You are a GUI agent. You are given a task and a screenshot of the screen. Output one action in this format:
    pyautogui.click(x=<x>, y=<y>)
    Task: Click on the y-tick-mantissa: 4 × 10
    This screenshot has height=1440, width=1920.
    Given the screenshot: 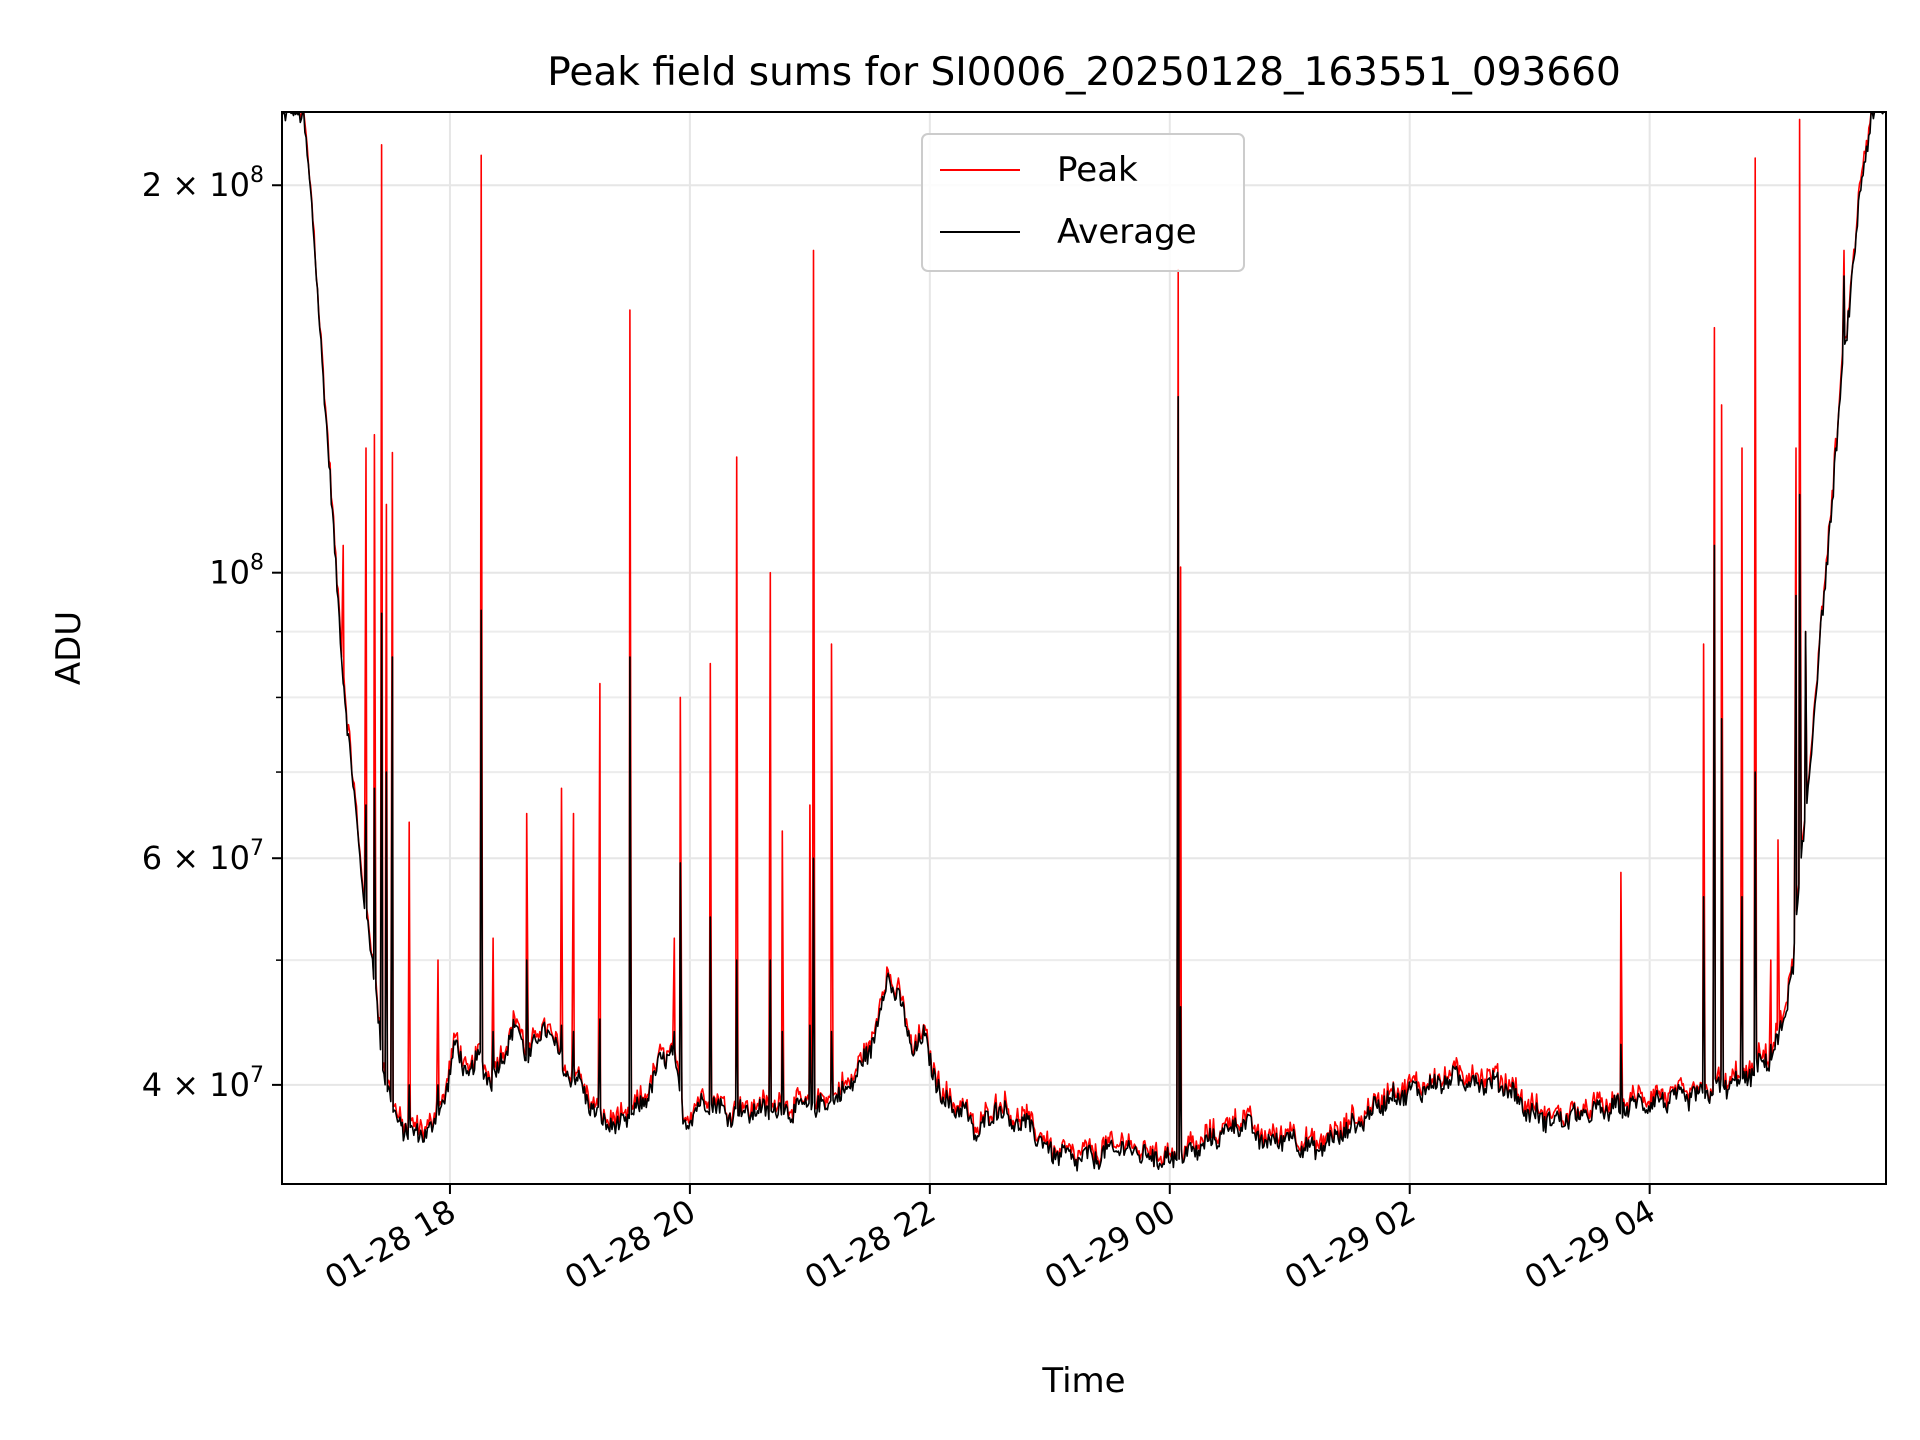 What is the action you would take?
    pyautogui.click(x=196, y=1085)
    